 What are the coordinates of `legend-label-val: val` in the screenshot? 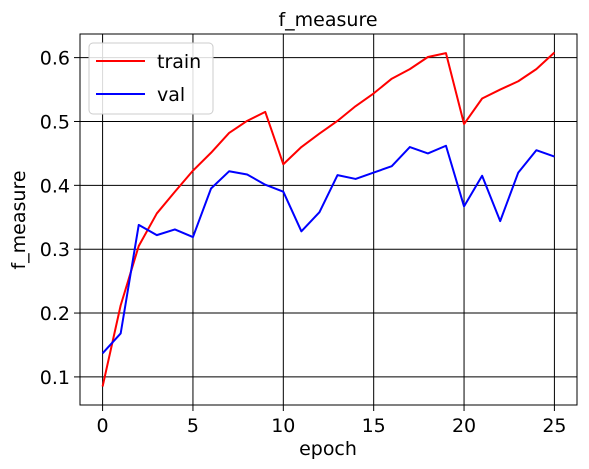 It's located at (171, 95).